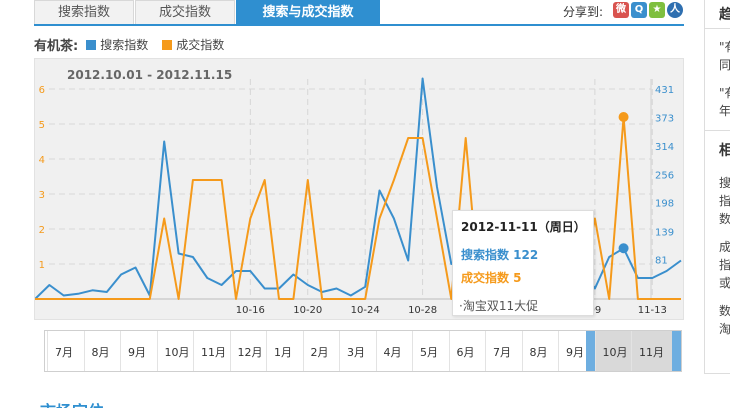 This screenshot has height=408, width=730. What do you see at coordinates (167, 44) in the screenshot?
I see `legend-deal-swatch` at bounding box center [167, 44].